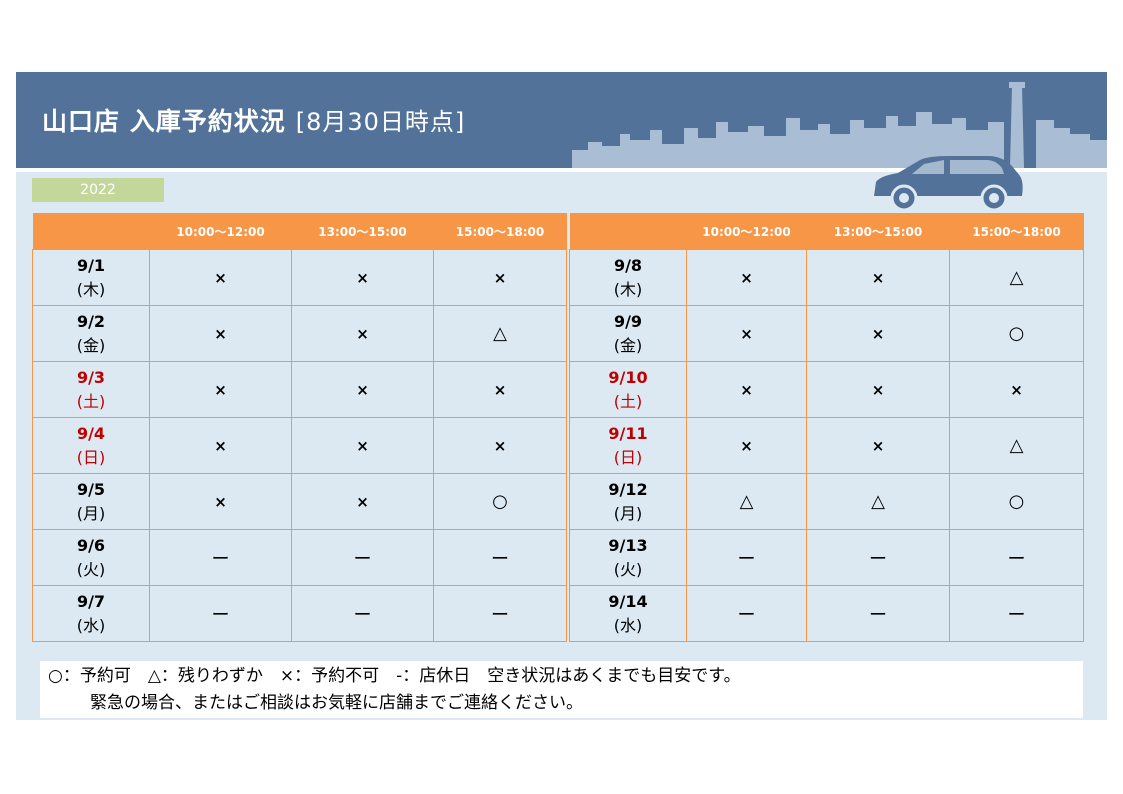 The height and width of the screenshot is (794, 1123). I want to click on table-row: 9/5 (月) × × ○, so click(299, 501).